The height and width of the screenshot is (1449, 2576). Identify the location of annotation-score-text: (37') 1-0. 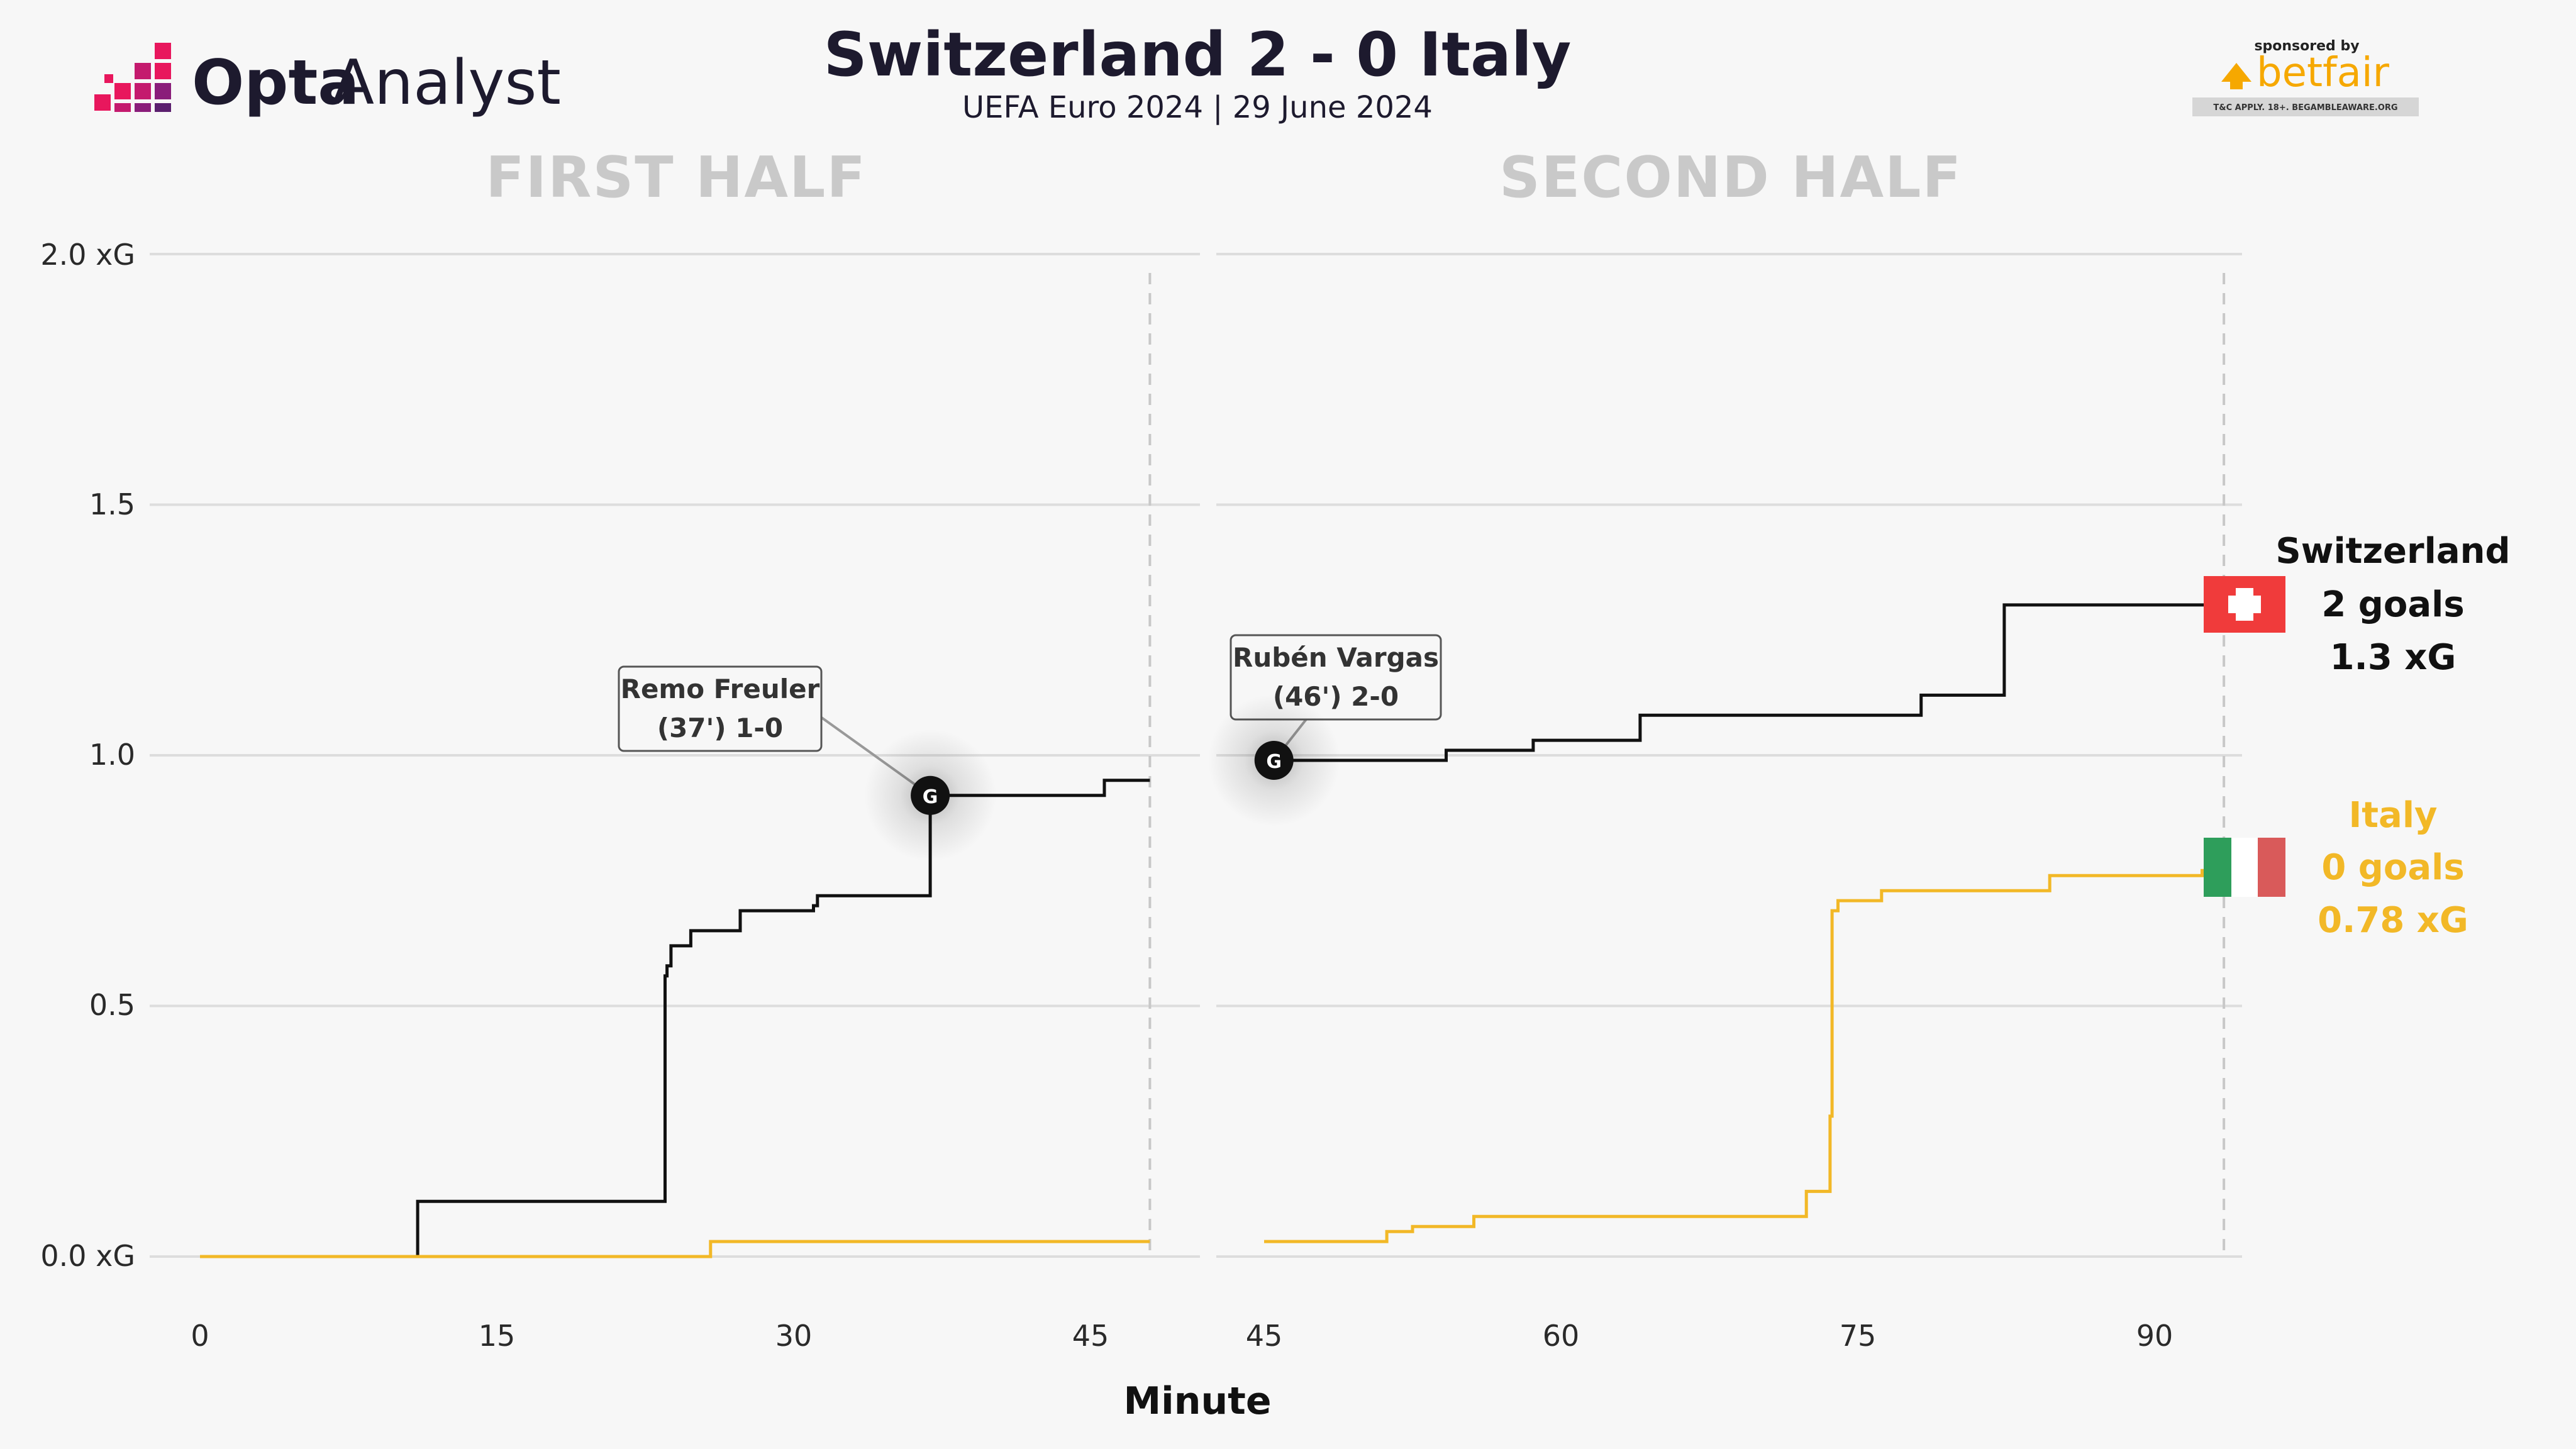
(720, 728).